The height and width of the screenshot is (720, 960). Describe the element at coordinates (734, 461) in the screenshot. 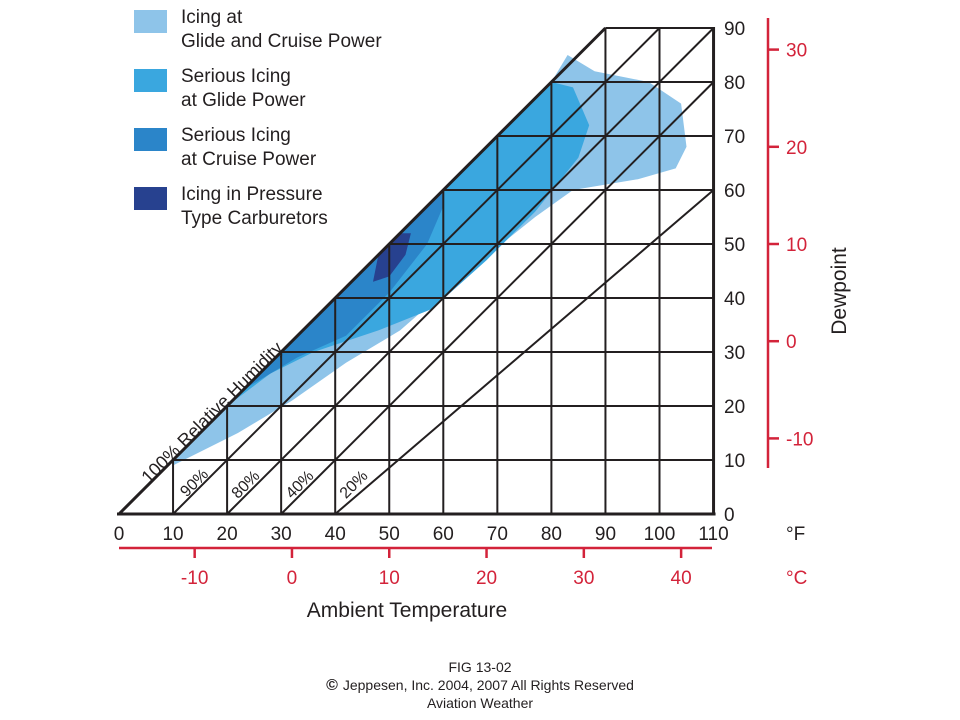

I see `y-tick-label: 10` at that location.